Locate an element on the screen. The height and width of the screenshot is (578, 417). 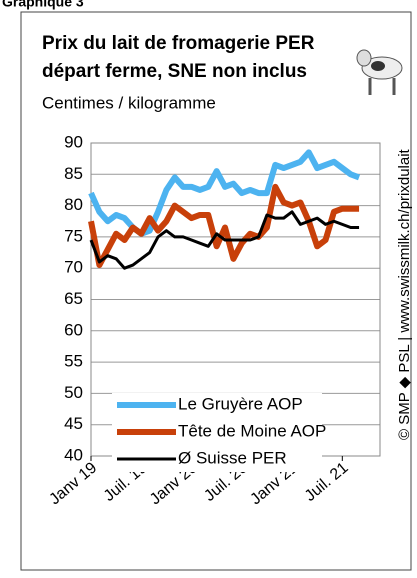
y-tick-label: 60 is located at coordinates (73, 329).